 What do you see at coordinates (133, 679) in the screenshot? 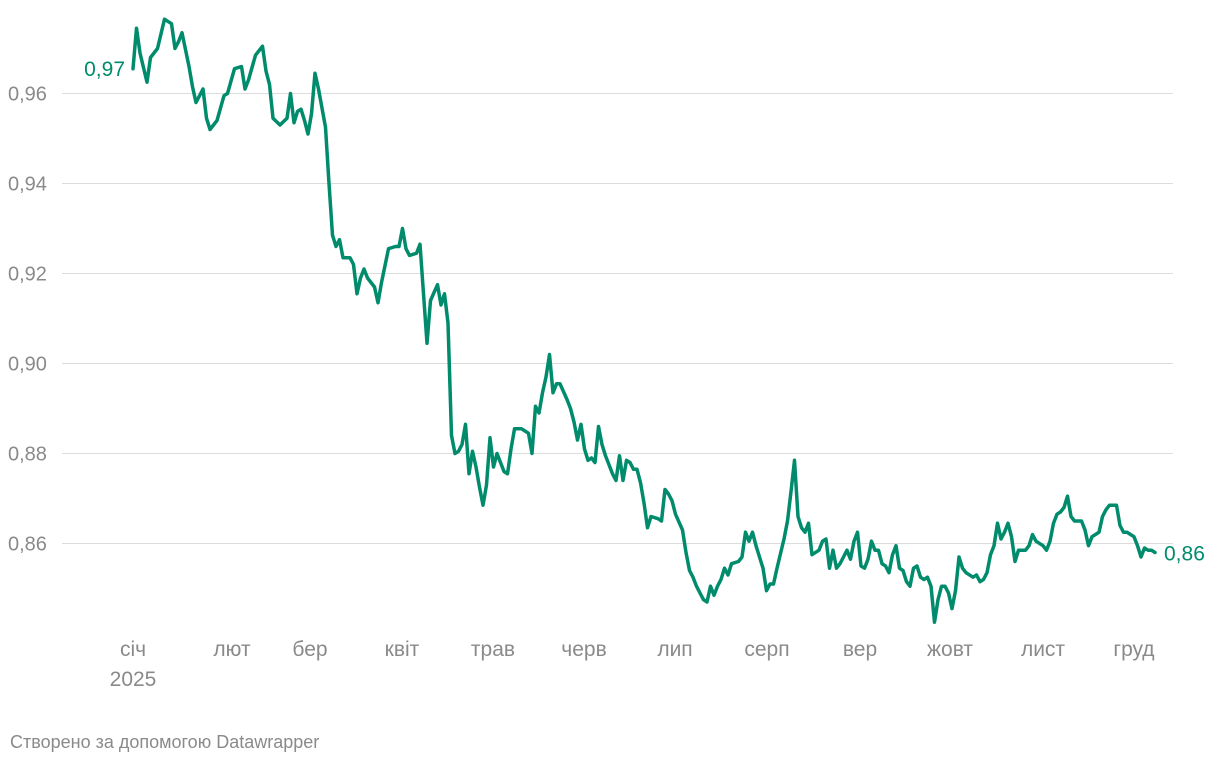
I see `x-tick-sublabel: 2025` at bounding box center [133, 679].